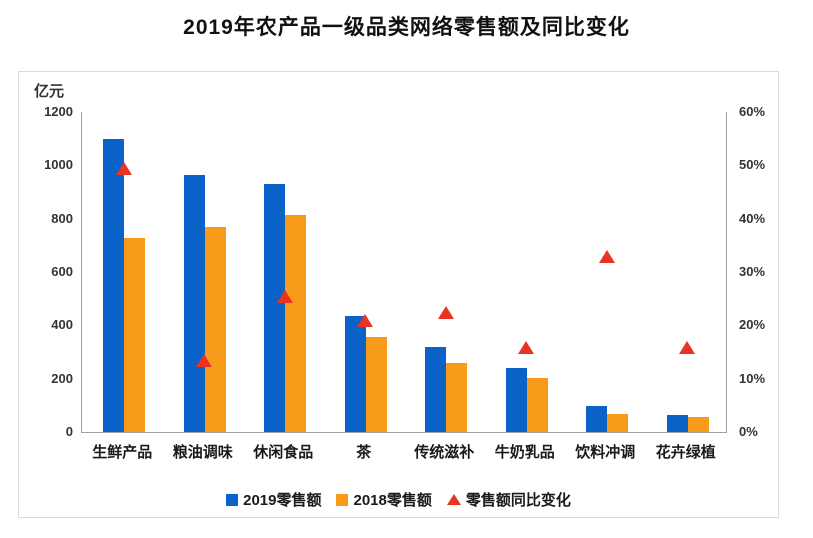 Image resolution: width=813 pixels, height=538 pixels. Describe the element at coordinates (202, 452) in the screenshot. I see `x-axis-category-label: 粮油调味` at that location.